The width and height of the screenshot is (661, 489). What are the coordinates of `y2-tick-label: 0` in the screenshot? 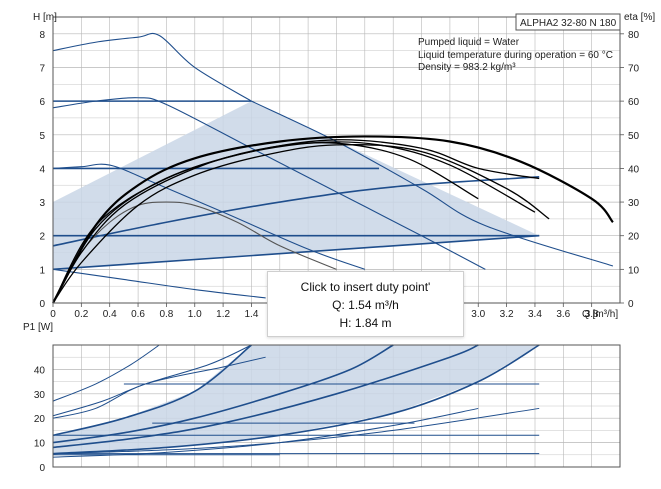 It's located at (631, 304).